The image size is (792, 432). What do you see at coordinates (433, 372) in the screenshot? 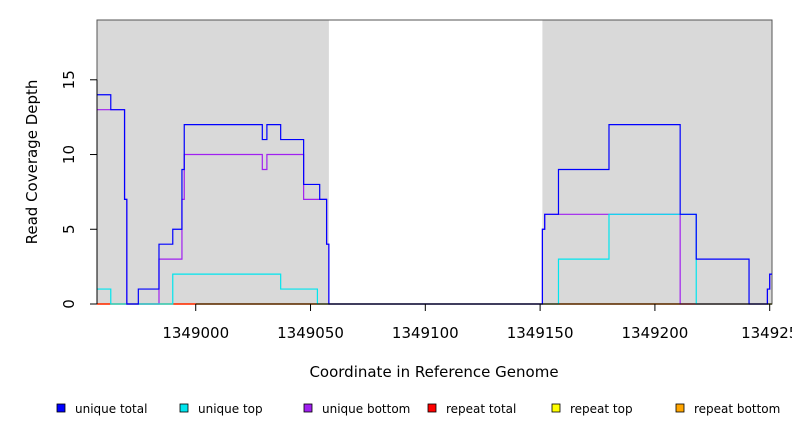
I see `x-axis-title: Coordinate in Reference Genome` at bounding box center [433, 372].